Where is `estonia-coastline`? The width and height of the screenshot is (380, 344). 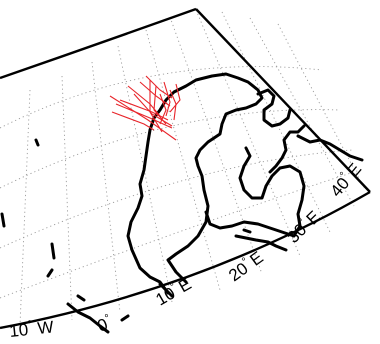 estonia-coastline is located at coordinates (261, 243).